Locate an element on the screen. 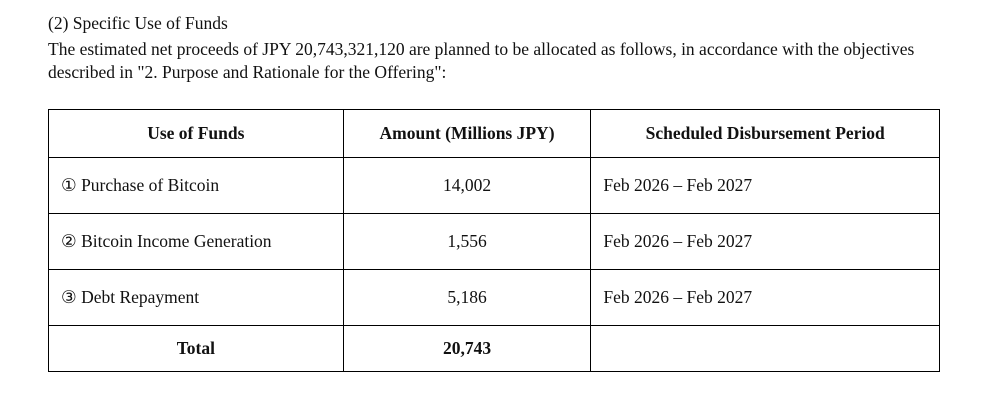 Image resolution: width=988 pixels, height=407 pixels. row3-amount: 5,186 is located at coordinates (467, 297).